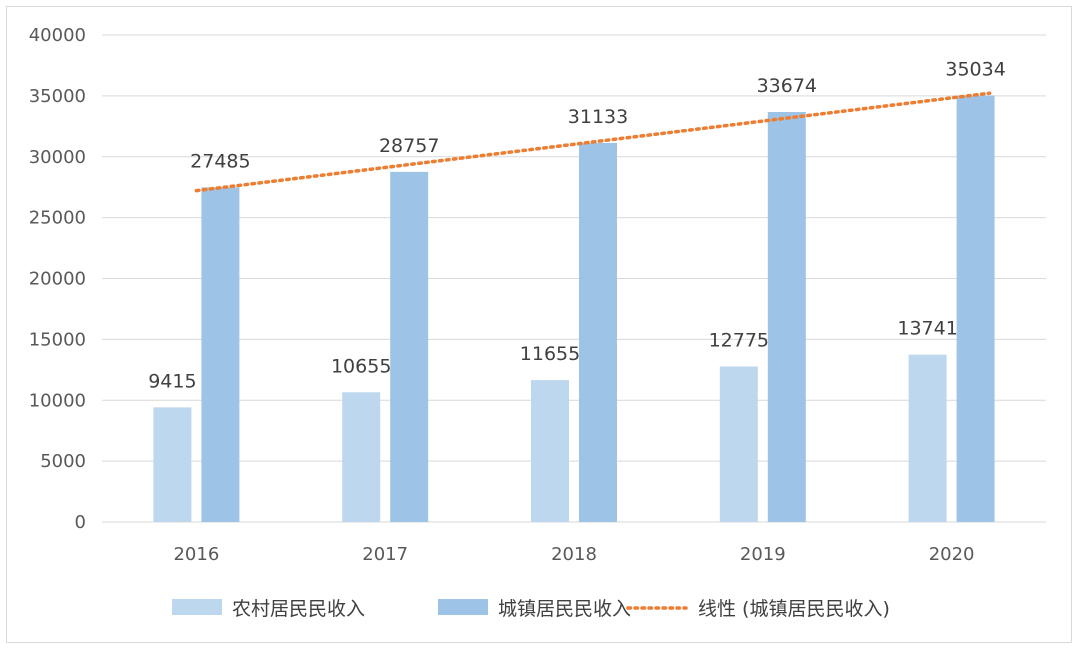 This screenshot has width=1080, height=651. What do you see at coordinates (787, 86) in the screenshot?
I see `data-label: 33674` at bounding box center [787, 86].